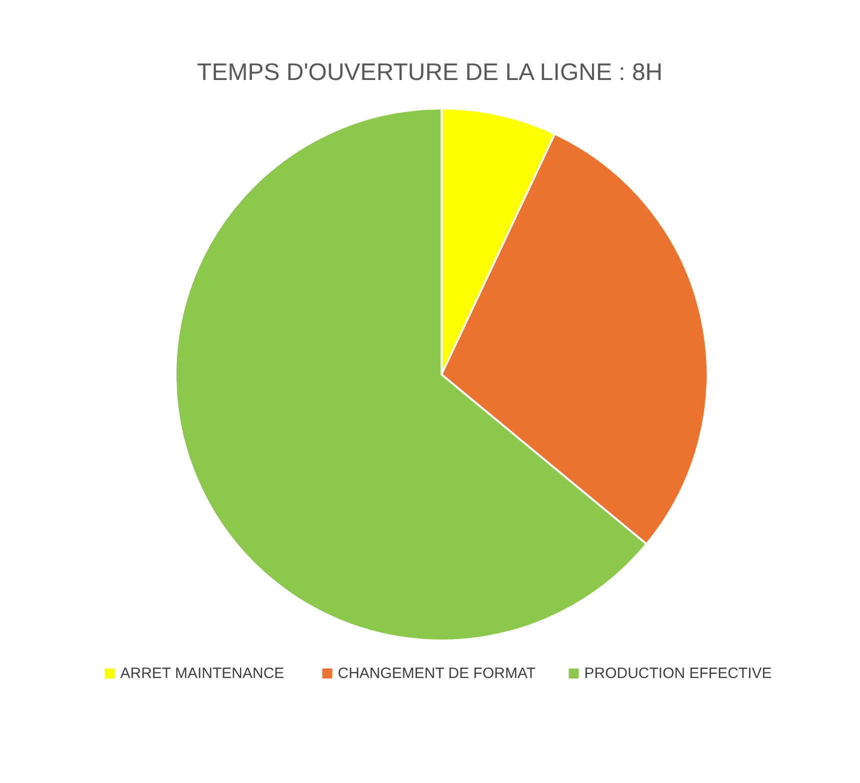  Describe the element at coordinates (437, 673) in the screenshot. I see `legend-label: CHANGEMENT DE FORMAT` at that location.